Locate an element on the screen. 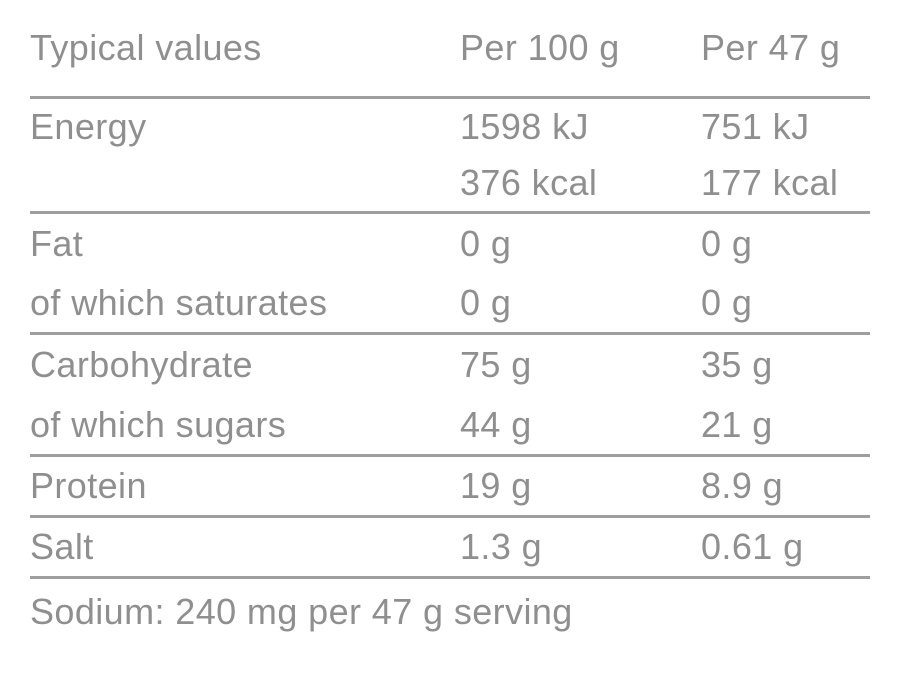  column-header-per-100g: Per 100 g is located at coordinates (540, 47).